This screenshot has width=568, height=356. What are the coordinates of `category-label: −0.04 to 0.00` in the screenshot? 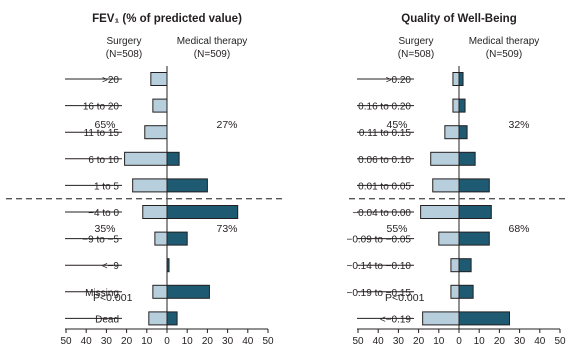 It's located at (381, 213).